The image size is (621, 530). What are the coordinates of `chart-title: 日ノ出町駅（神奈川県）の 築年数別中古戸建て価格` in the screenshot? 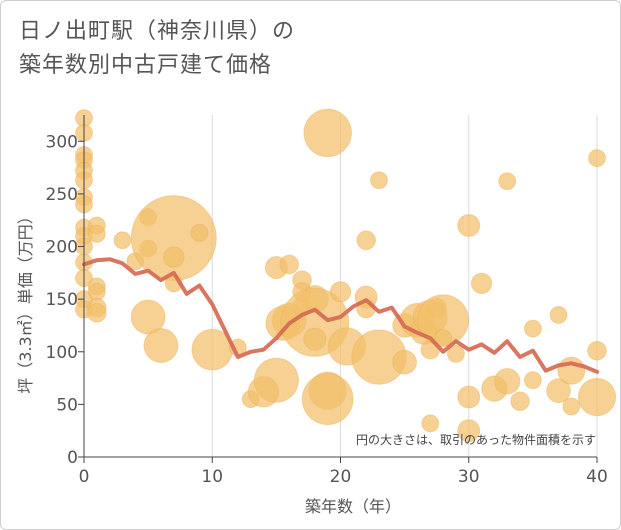 It's located at (157, 49).